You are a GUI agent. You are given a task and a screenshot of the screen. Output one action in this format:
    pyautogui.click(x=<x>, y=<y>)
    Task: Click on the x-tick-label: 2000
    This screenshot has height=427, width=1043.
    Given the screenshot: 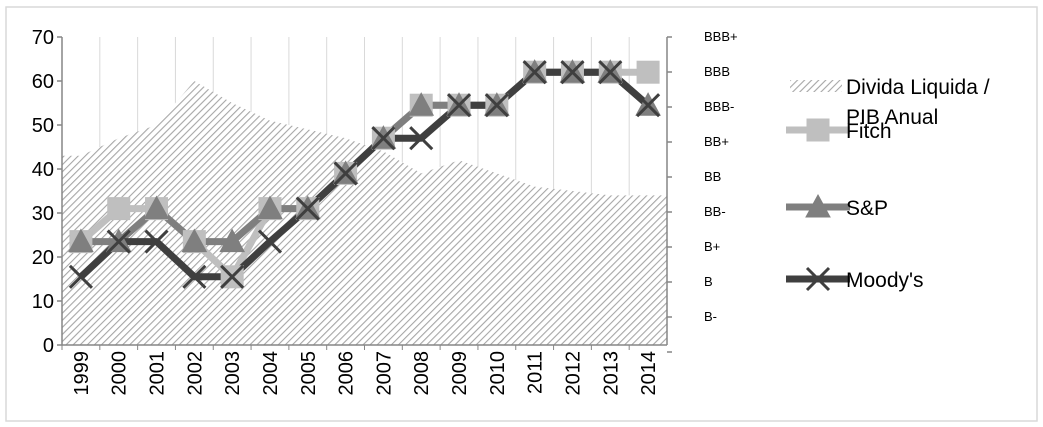 What is the action you would take?
    pyautogui.click(x=120, y=373)
    